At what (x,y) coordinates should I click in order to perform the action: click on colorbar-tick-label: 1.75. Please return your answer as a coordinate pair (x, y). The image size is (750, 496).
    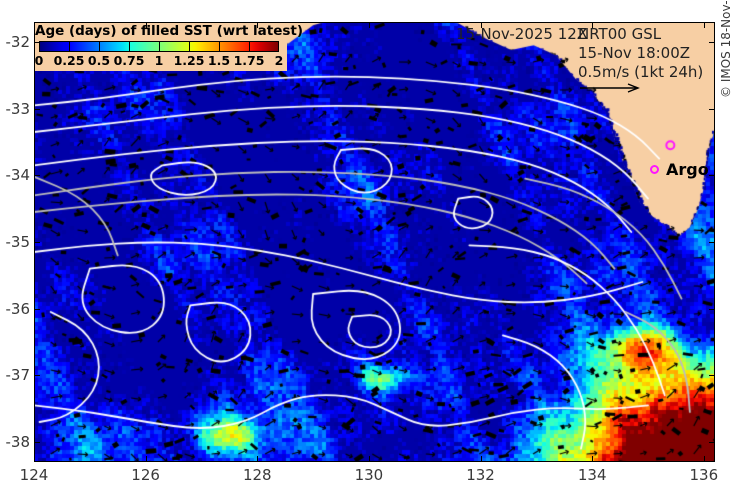
    Looking at the image, I should click on (249, 60).